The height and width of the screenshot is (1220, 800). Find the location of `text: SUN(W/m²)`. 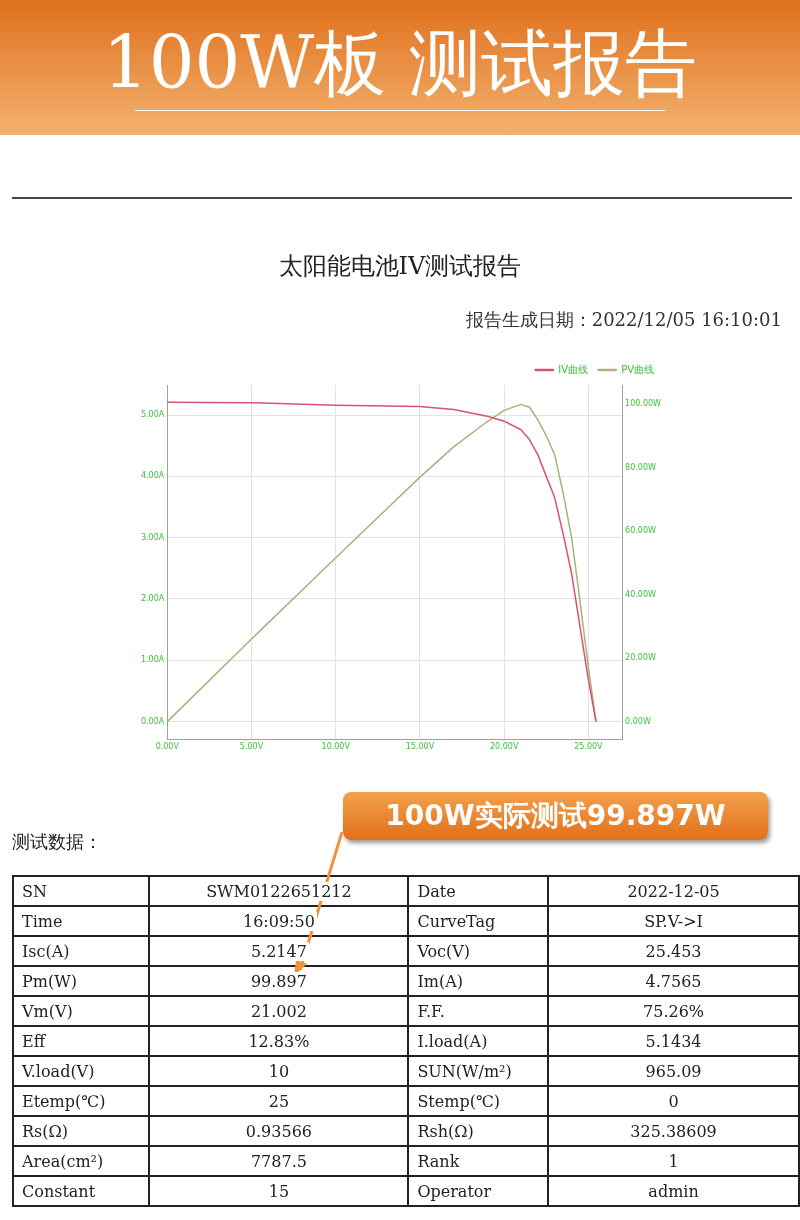

text: SUN(W/m²) is located at coordinates (464, 1071).